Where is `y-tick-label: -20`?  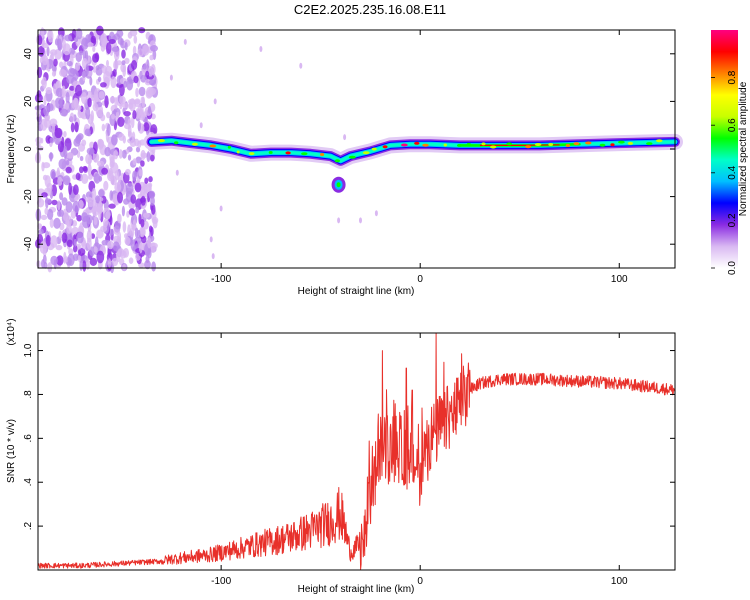
y-tick-label: -20 is located at coordinates (28, 196).